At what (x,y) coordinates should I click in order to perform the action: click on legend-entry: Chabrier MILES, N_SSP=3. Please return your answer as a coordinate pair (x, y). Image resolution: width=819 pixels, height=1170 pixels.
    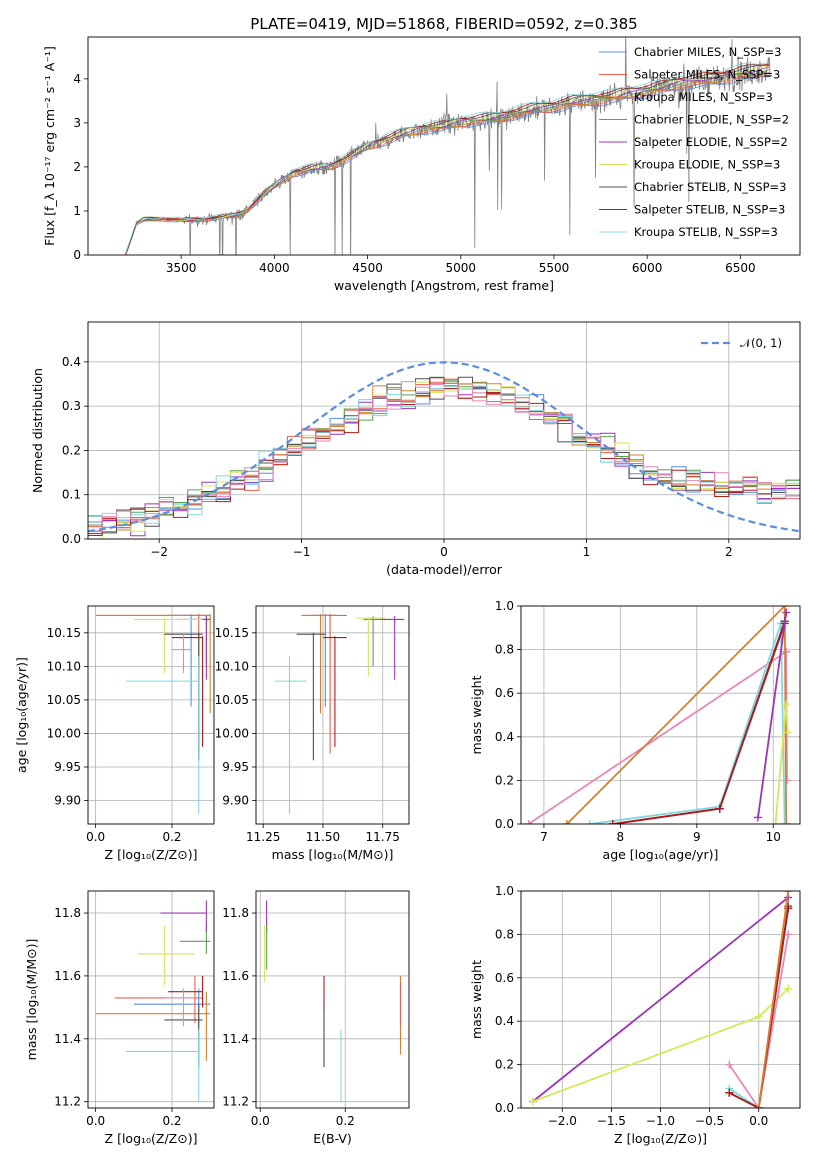
    Looking at the image, I should click on (707, 52).